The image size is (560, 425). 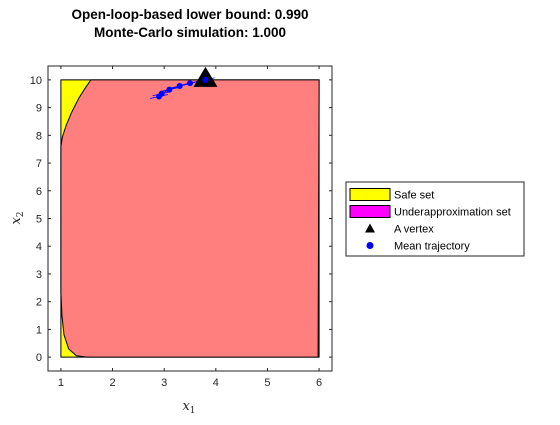 What do you see at coordinates (39, 358) in the screenshot?
I see `y-tick-label: 0` at bounding box center [39, 358].